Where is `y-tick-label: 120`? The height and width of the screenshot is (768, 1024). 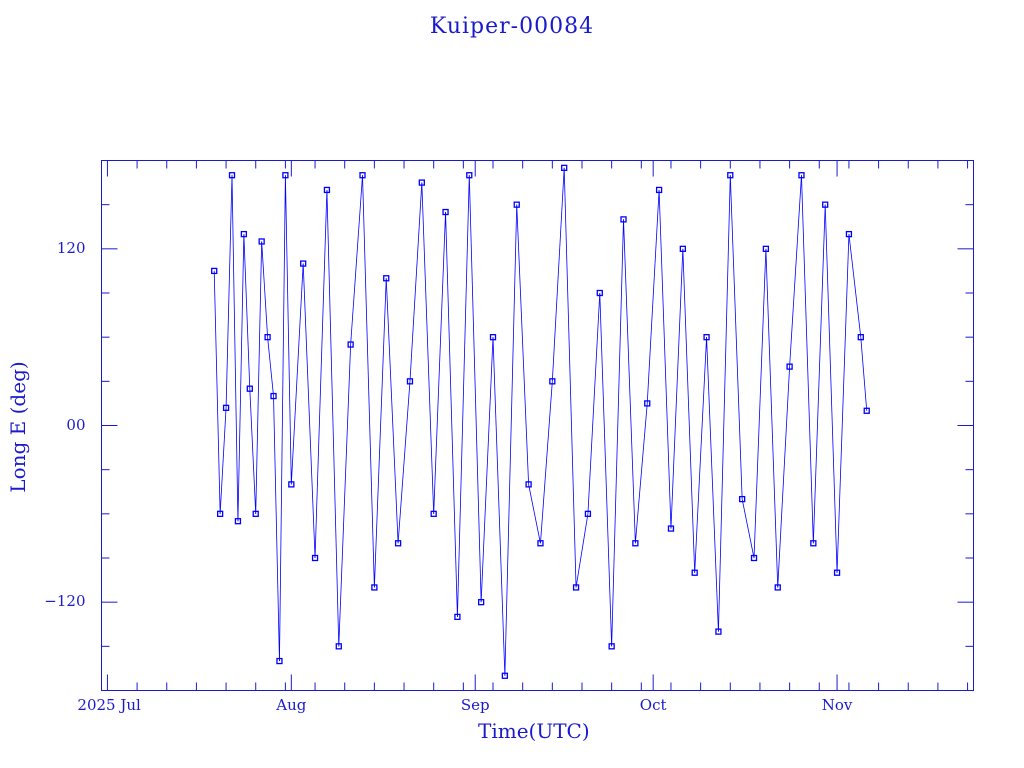 y-tick-label: 120 is located at coordinates (71, 247).